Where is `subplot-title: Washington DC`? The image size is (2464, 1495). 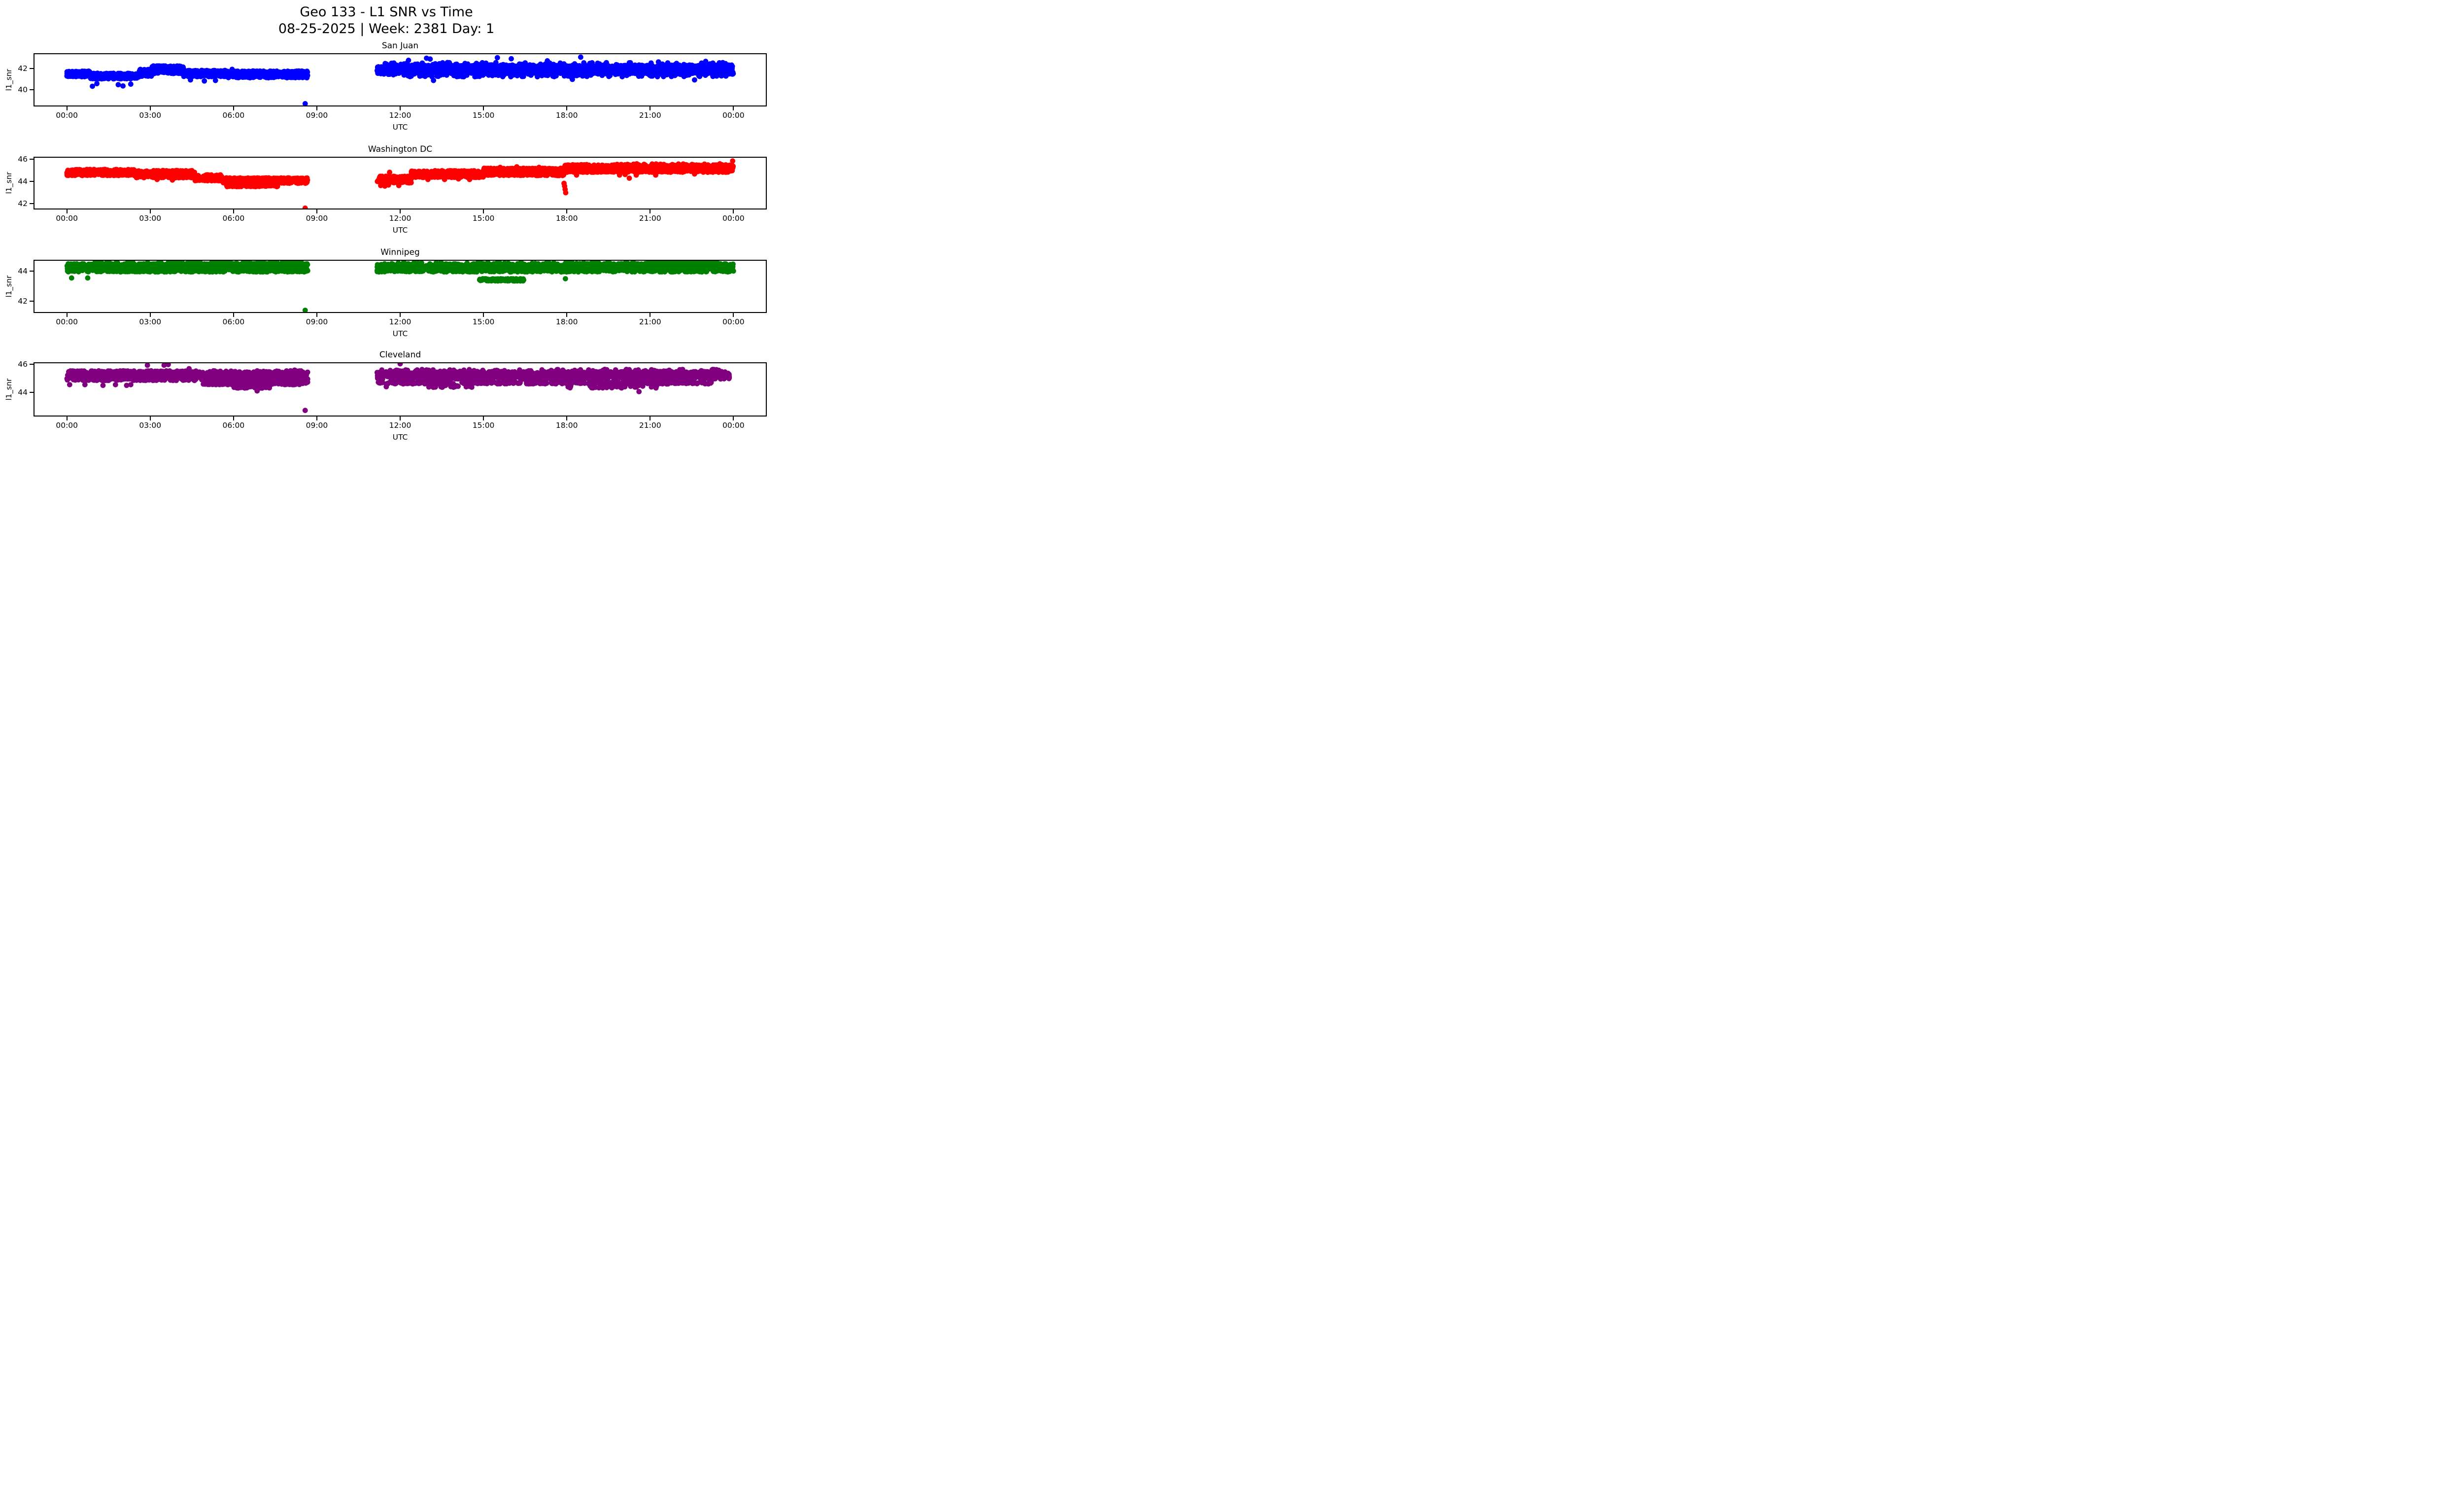 subplot-title: Washington DC is located at coordinates (400, 149).